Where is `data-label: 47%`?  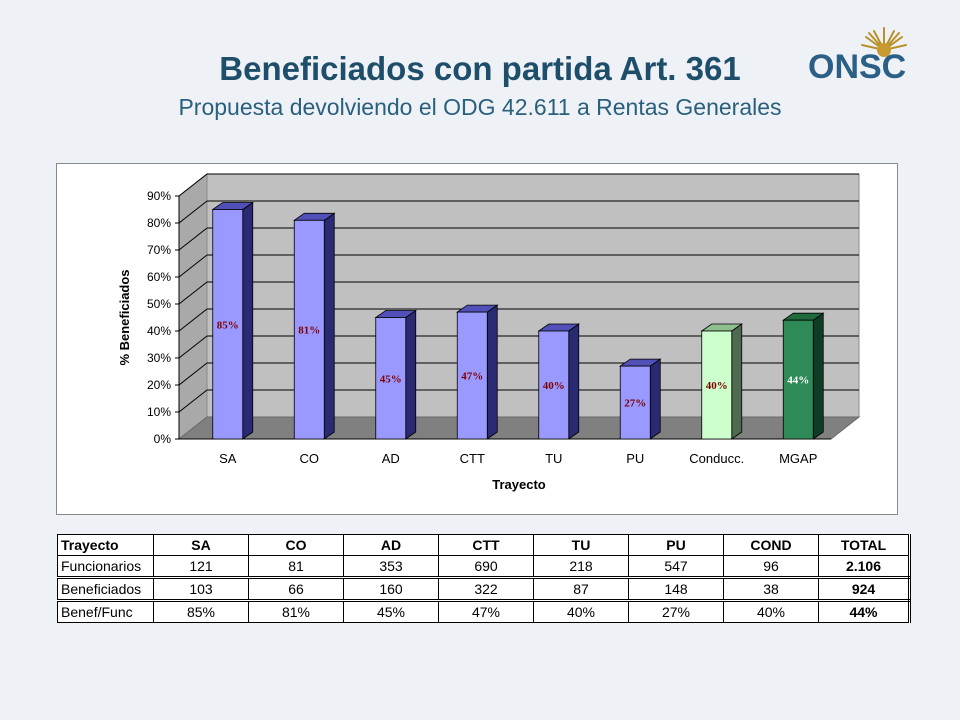 data-label: 47% is located at coordinates (472, 377).